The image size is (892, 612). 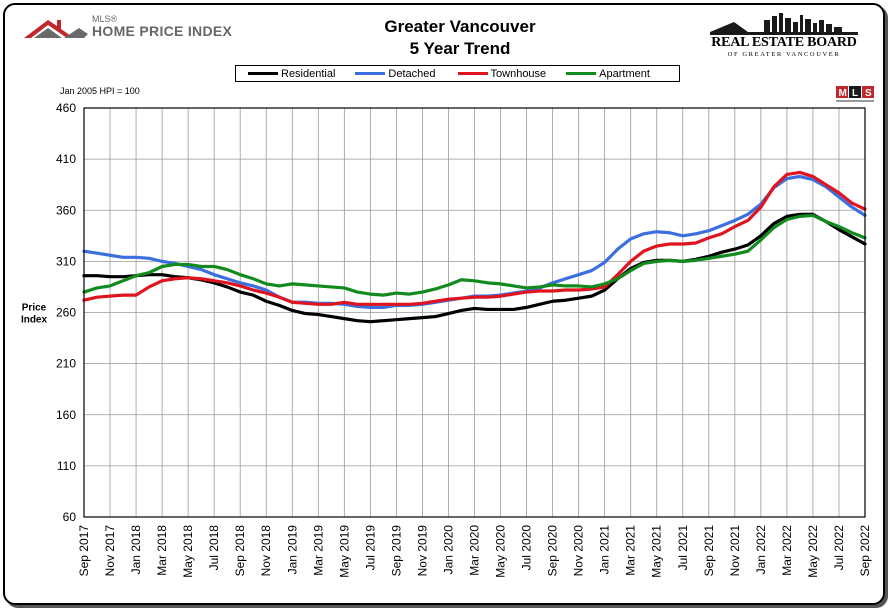 What do you see at coordinates (100, 91) in the screenshot?
I see `hpi-base-note: Jan 2005 HPI = 100` at bounding box center [100, 91].